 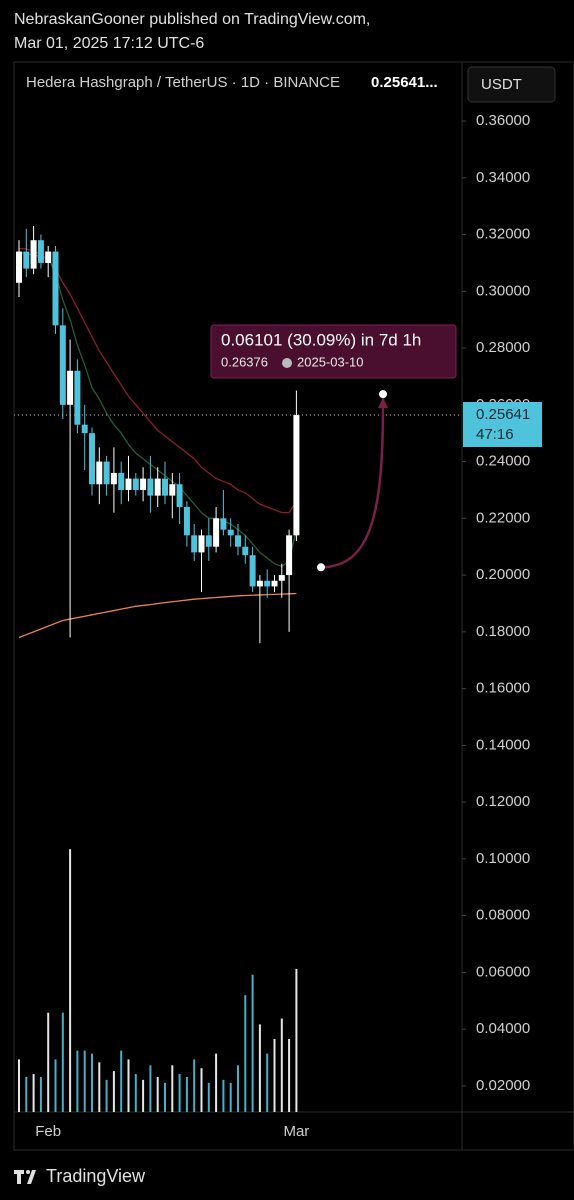 I want to click on measure-box, so click(x=333, y=351).